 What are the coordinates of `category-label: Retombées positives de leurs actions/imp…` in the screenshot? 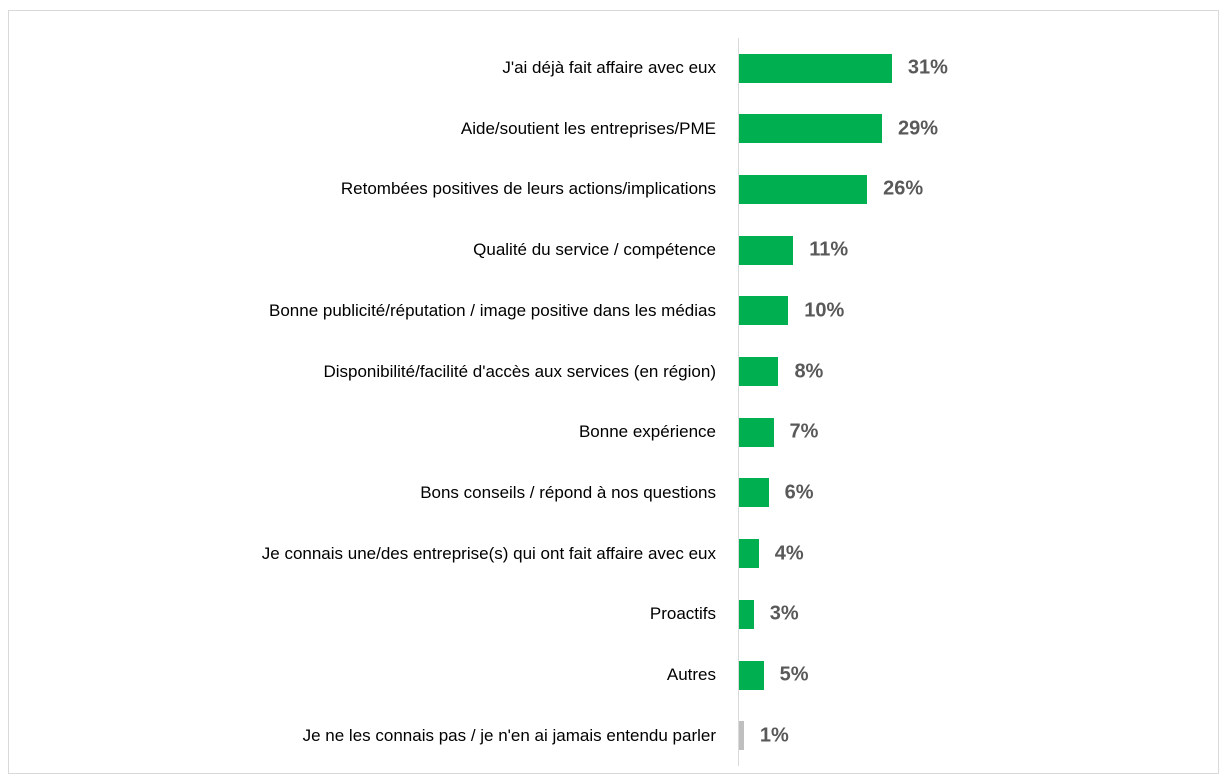 It's located at (528, 189).